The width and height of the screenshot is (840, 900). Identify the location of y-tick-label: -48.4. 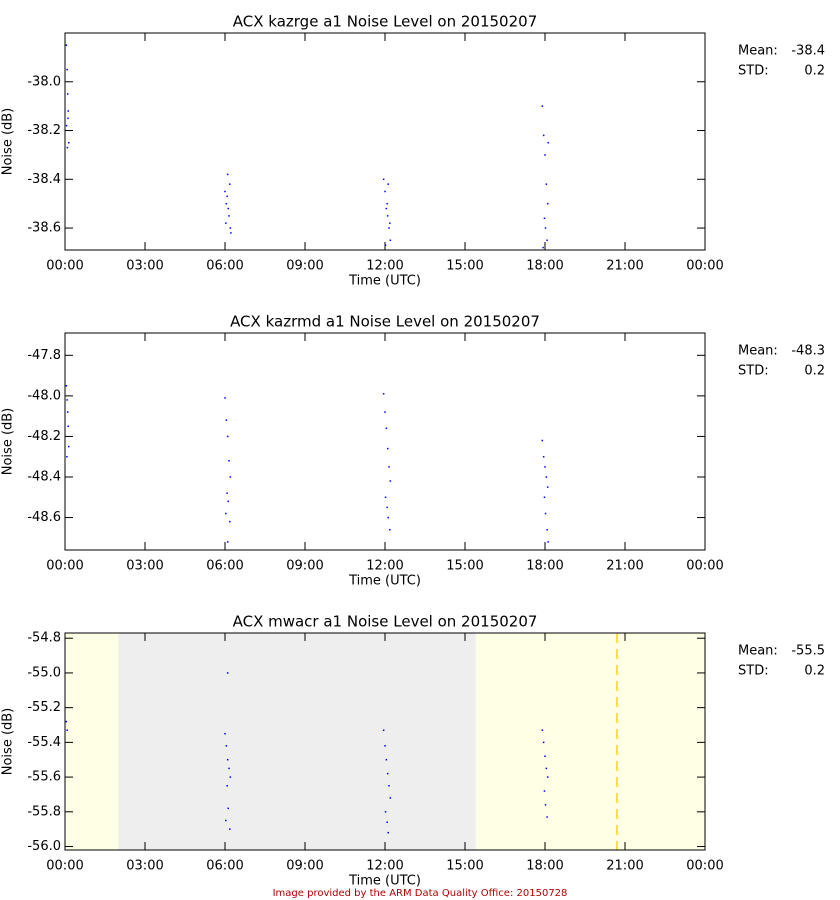
(44, 476).